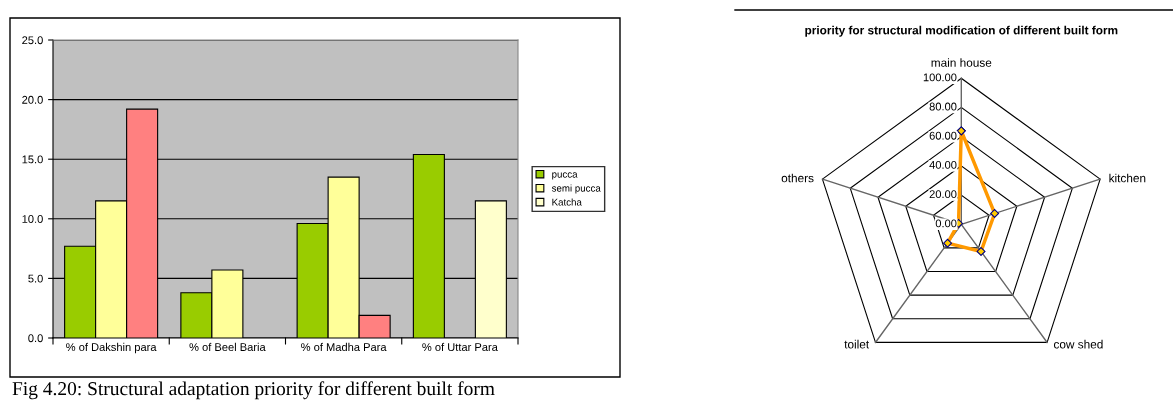  I want to click on spoke-label: others, so click(797, 178).